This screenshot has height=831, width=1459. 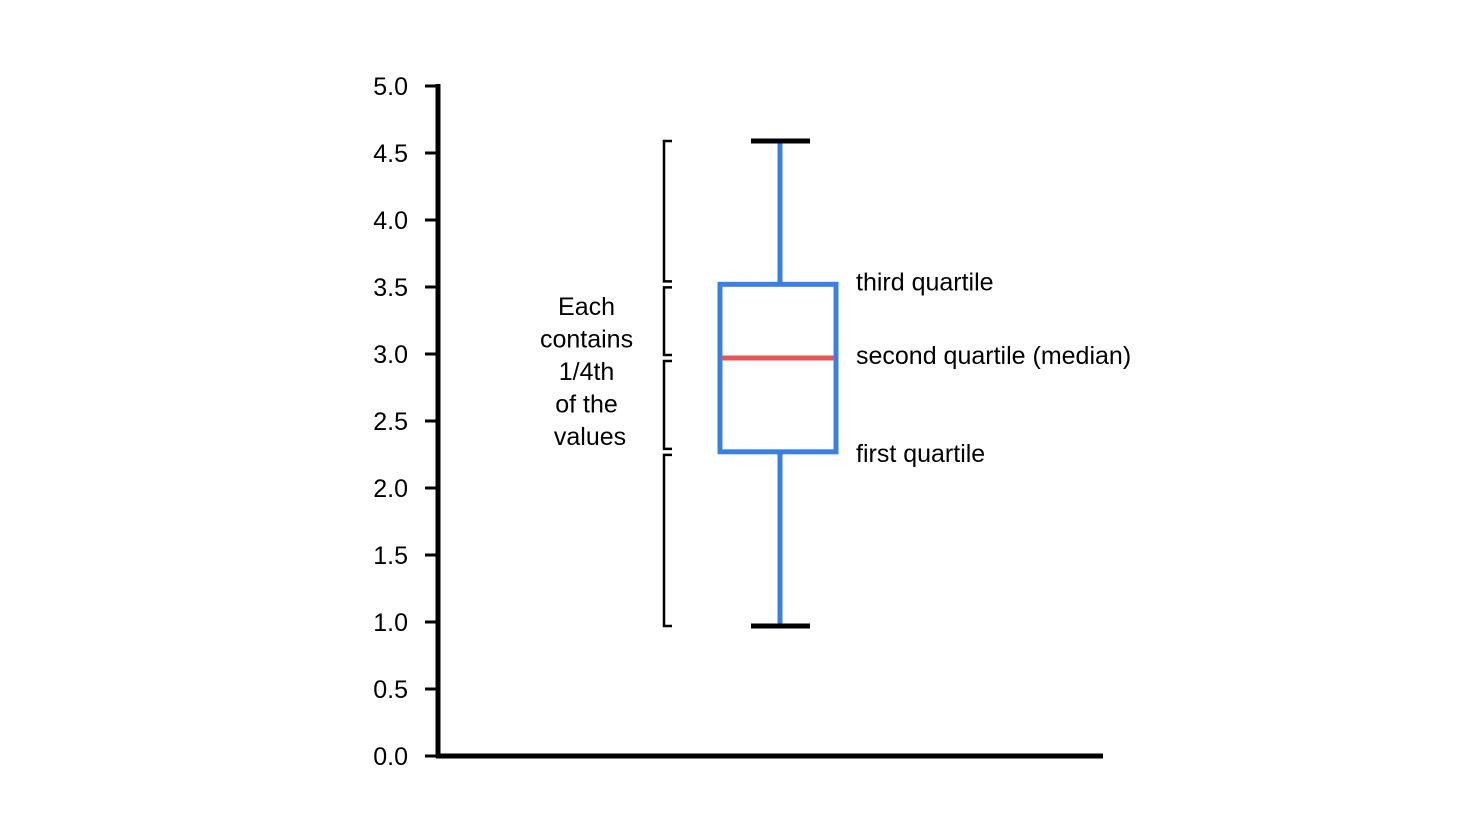 I want to click on y-tick-label: 3.0, so click(x=390, y=355).